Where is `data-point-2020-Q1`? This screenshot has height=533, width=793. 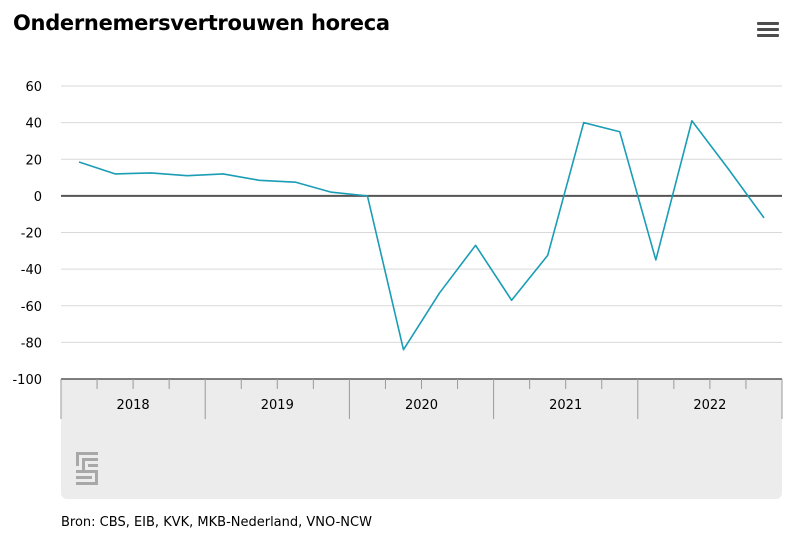
data-point-2020-Q1 is located at coordinates (367, 196).